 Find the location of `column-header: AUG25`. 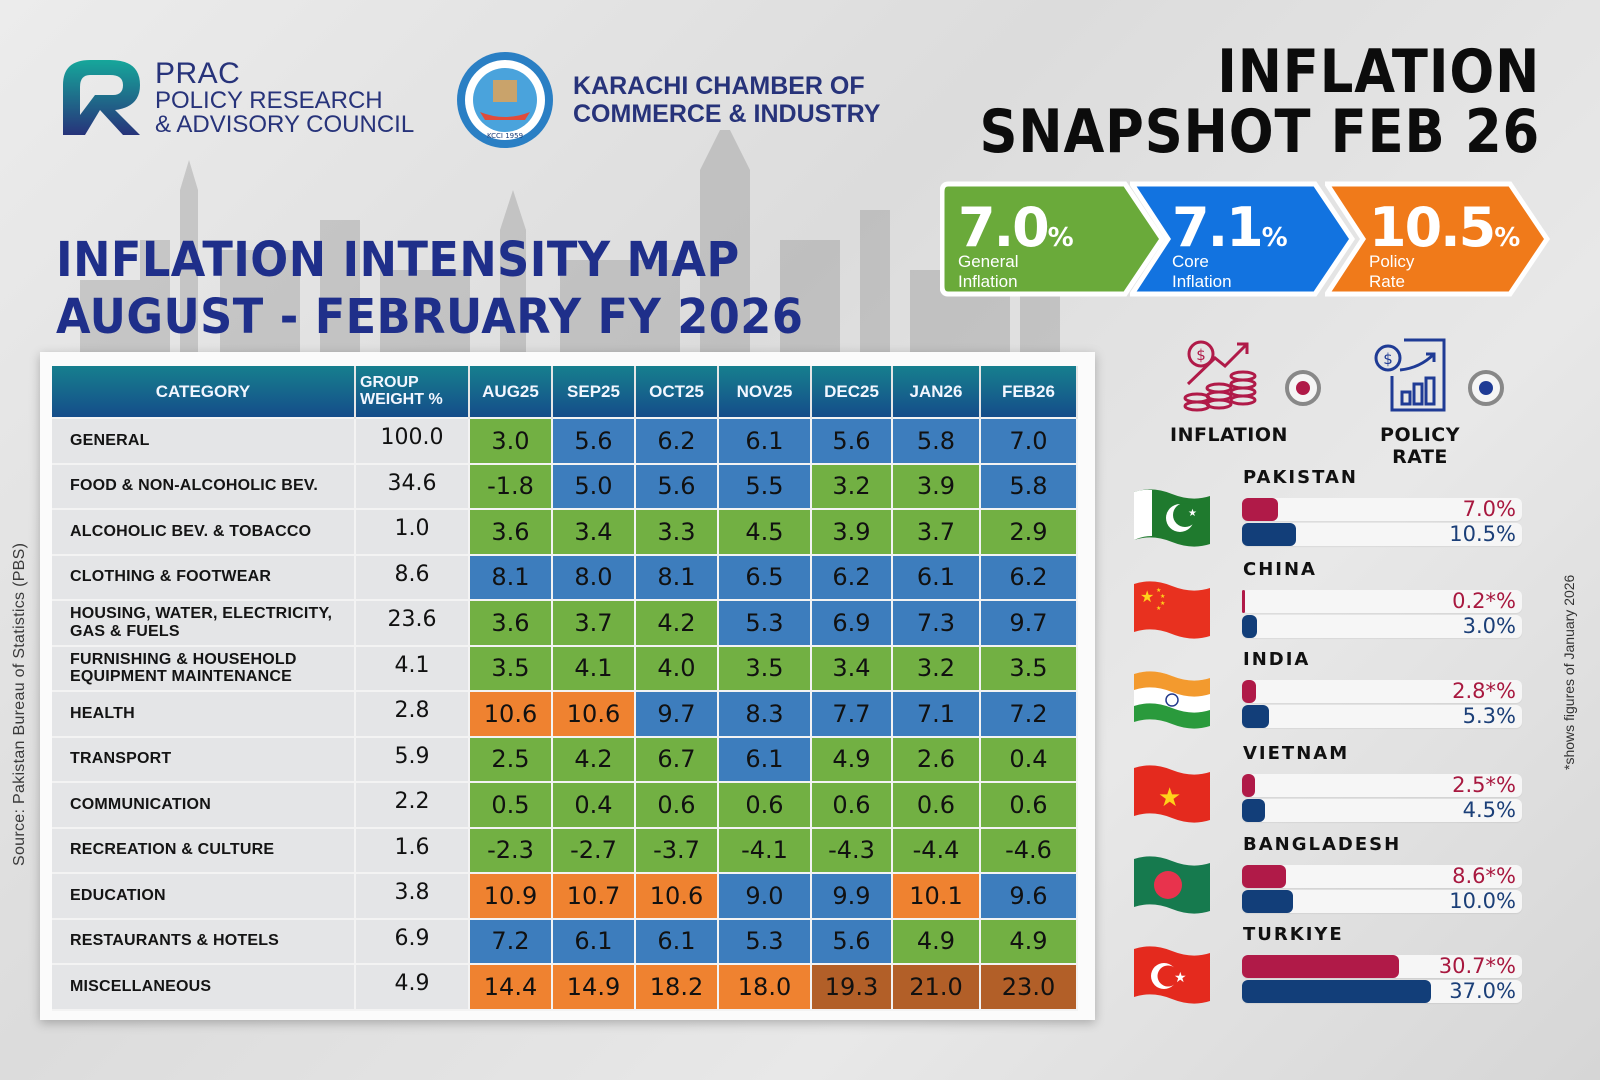

column-header: AUG25 is located at coordinates (511, 392).